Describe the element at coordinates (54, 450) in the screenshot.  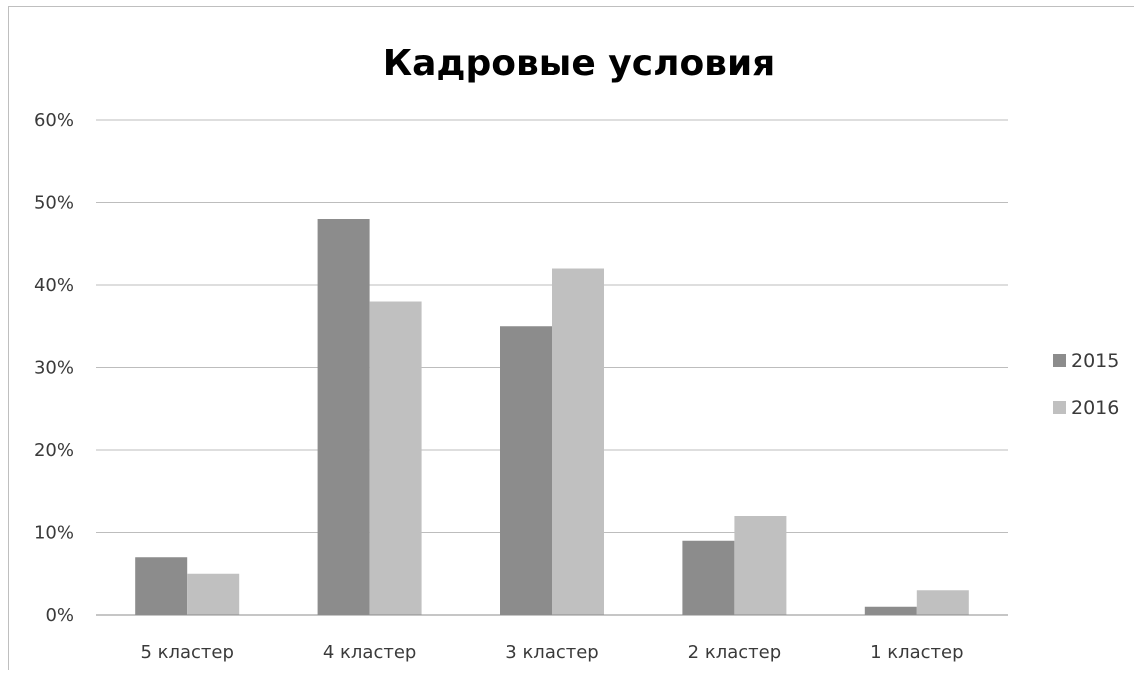
I see `y-tick-label: 20%` at that location.